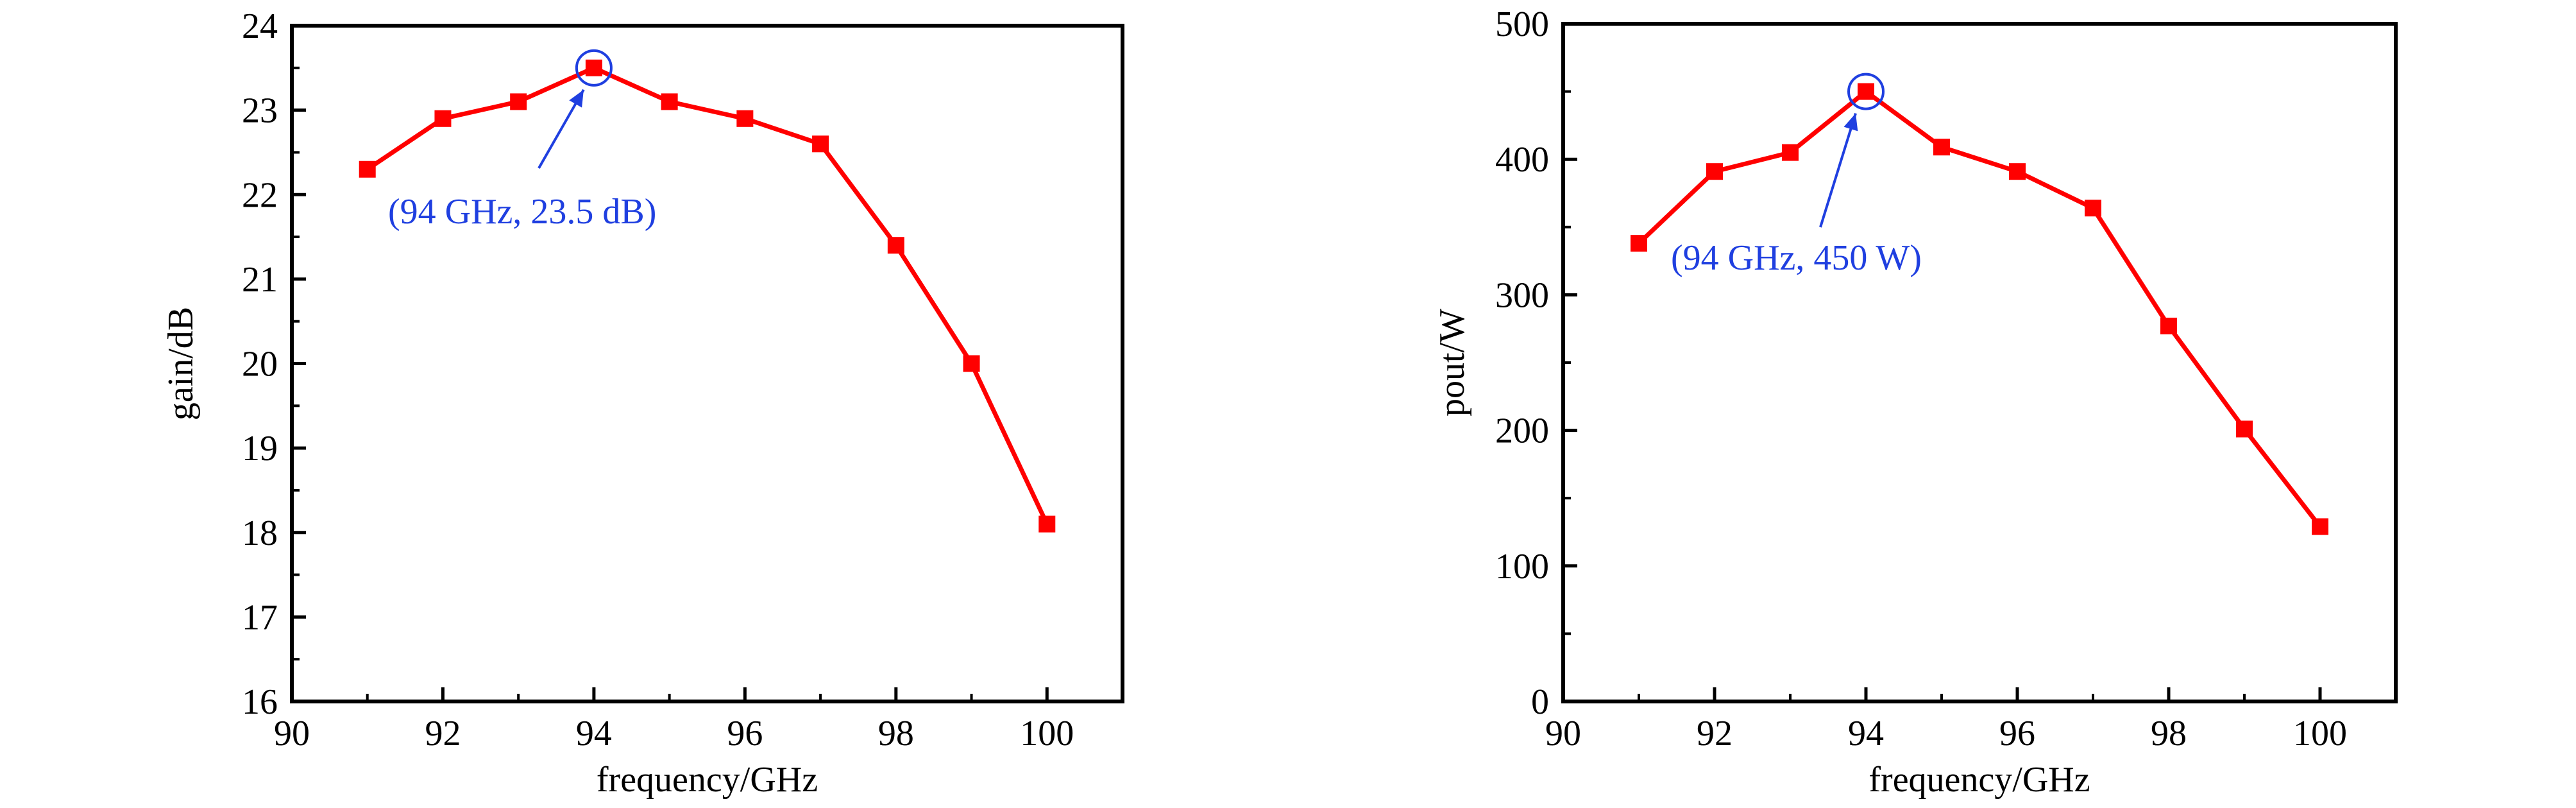 The image size is (2576, 808). Describe the element at coordinates (181, 363) in the screenshot. I see `y-axis-label: gain/dB` at that location.